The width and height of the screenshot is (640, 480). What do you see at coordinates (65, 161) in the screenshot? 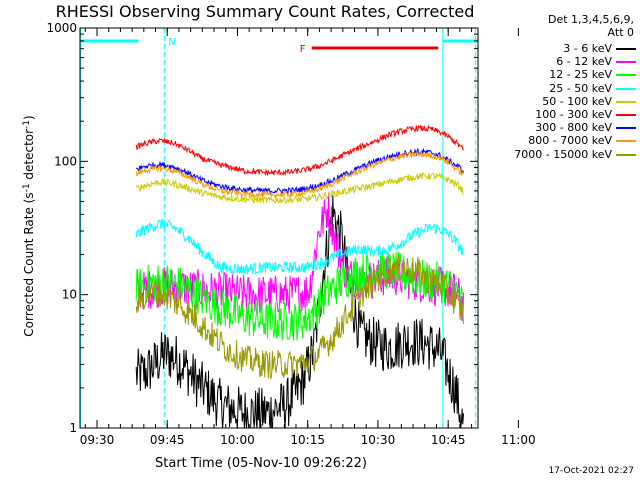
I see `y-tick-label: 100` at bounding box center [65, 161].